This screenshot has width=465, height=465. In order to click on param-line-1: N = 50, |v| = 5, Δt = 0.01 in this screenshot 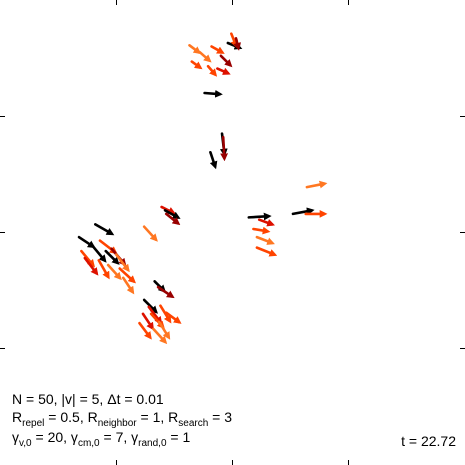, I will do `click(88, 399)`.